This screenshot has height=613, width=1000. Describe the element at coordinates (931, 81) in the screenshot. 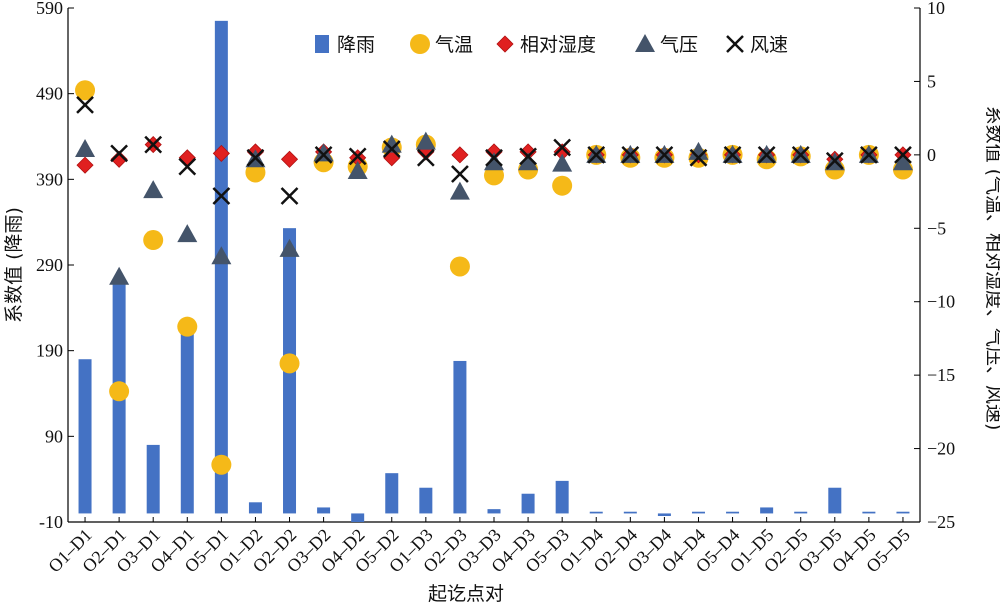

I see `right-tick-label: 5` at that location.